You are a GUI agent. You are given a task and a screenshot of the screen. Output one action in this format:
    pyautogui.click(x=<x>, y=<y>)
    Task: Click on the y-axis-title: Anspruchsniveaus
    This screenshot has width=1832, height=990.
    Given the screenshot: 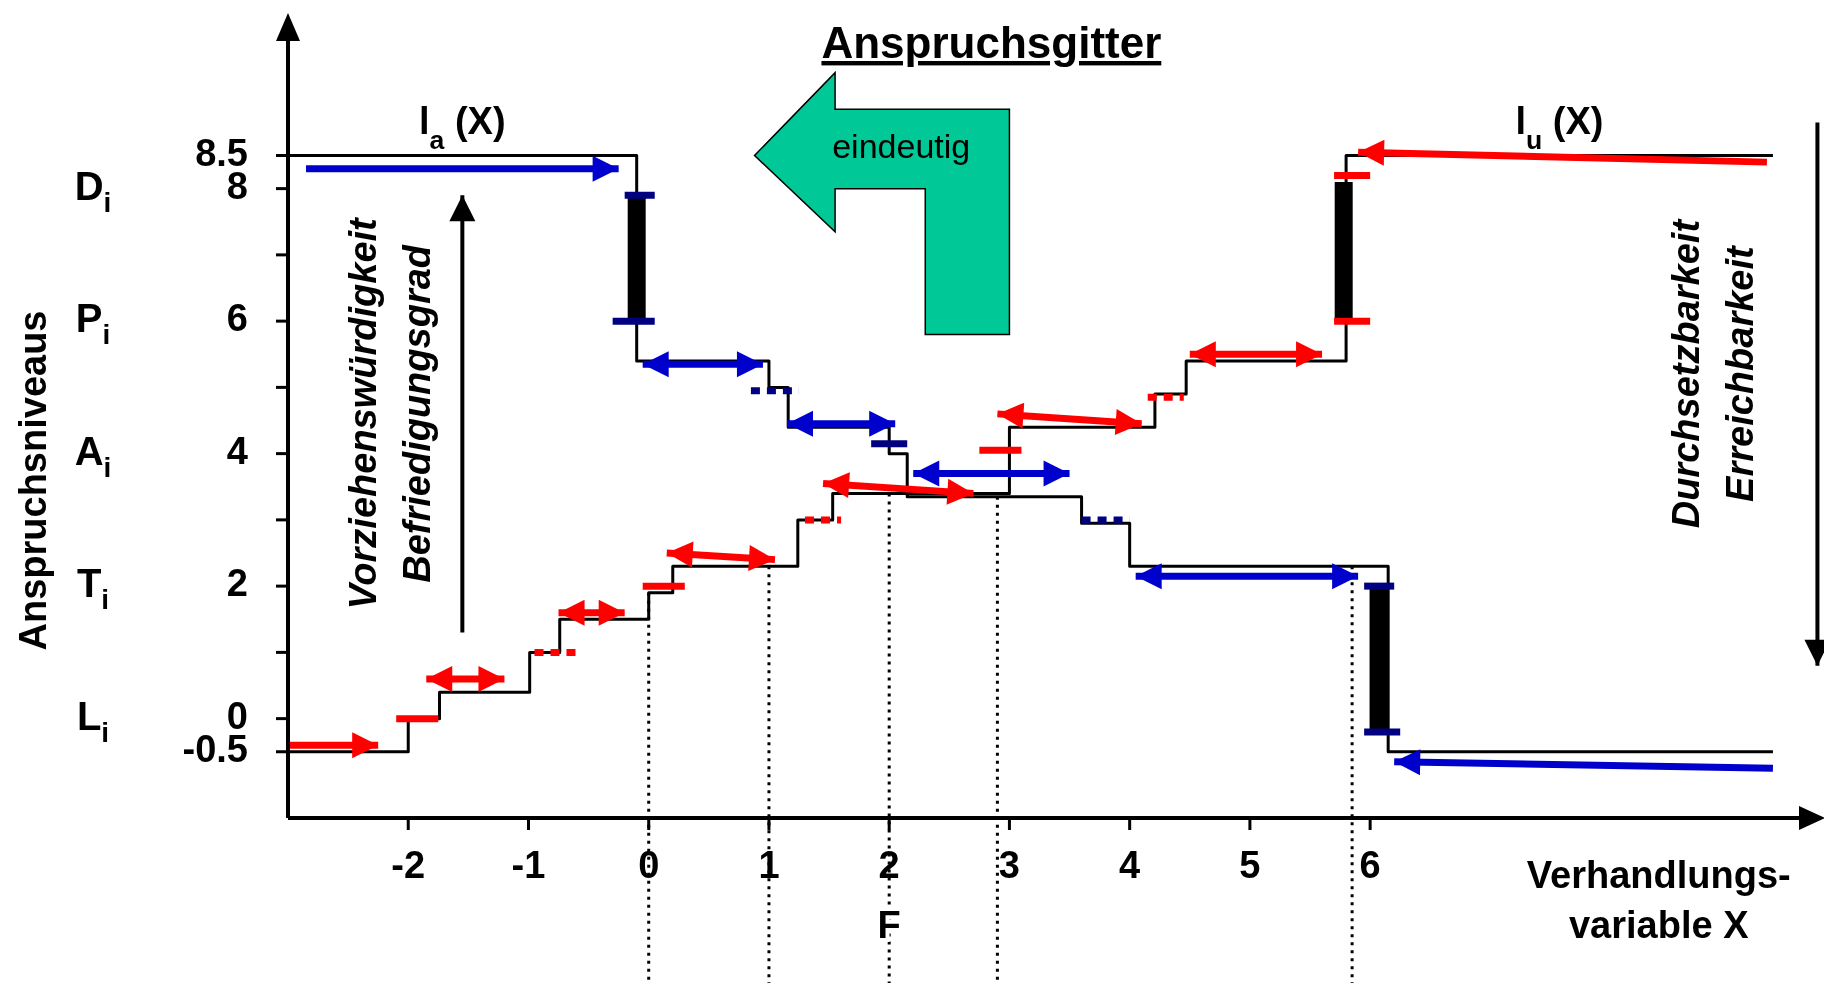 What is the action you would take?
    pyautogui.click(x=33, y=480)
    